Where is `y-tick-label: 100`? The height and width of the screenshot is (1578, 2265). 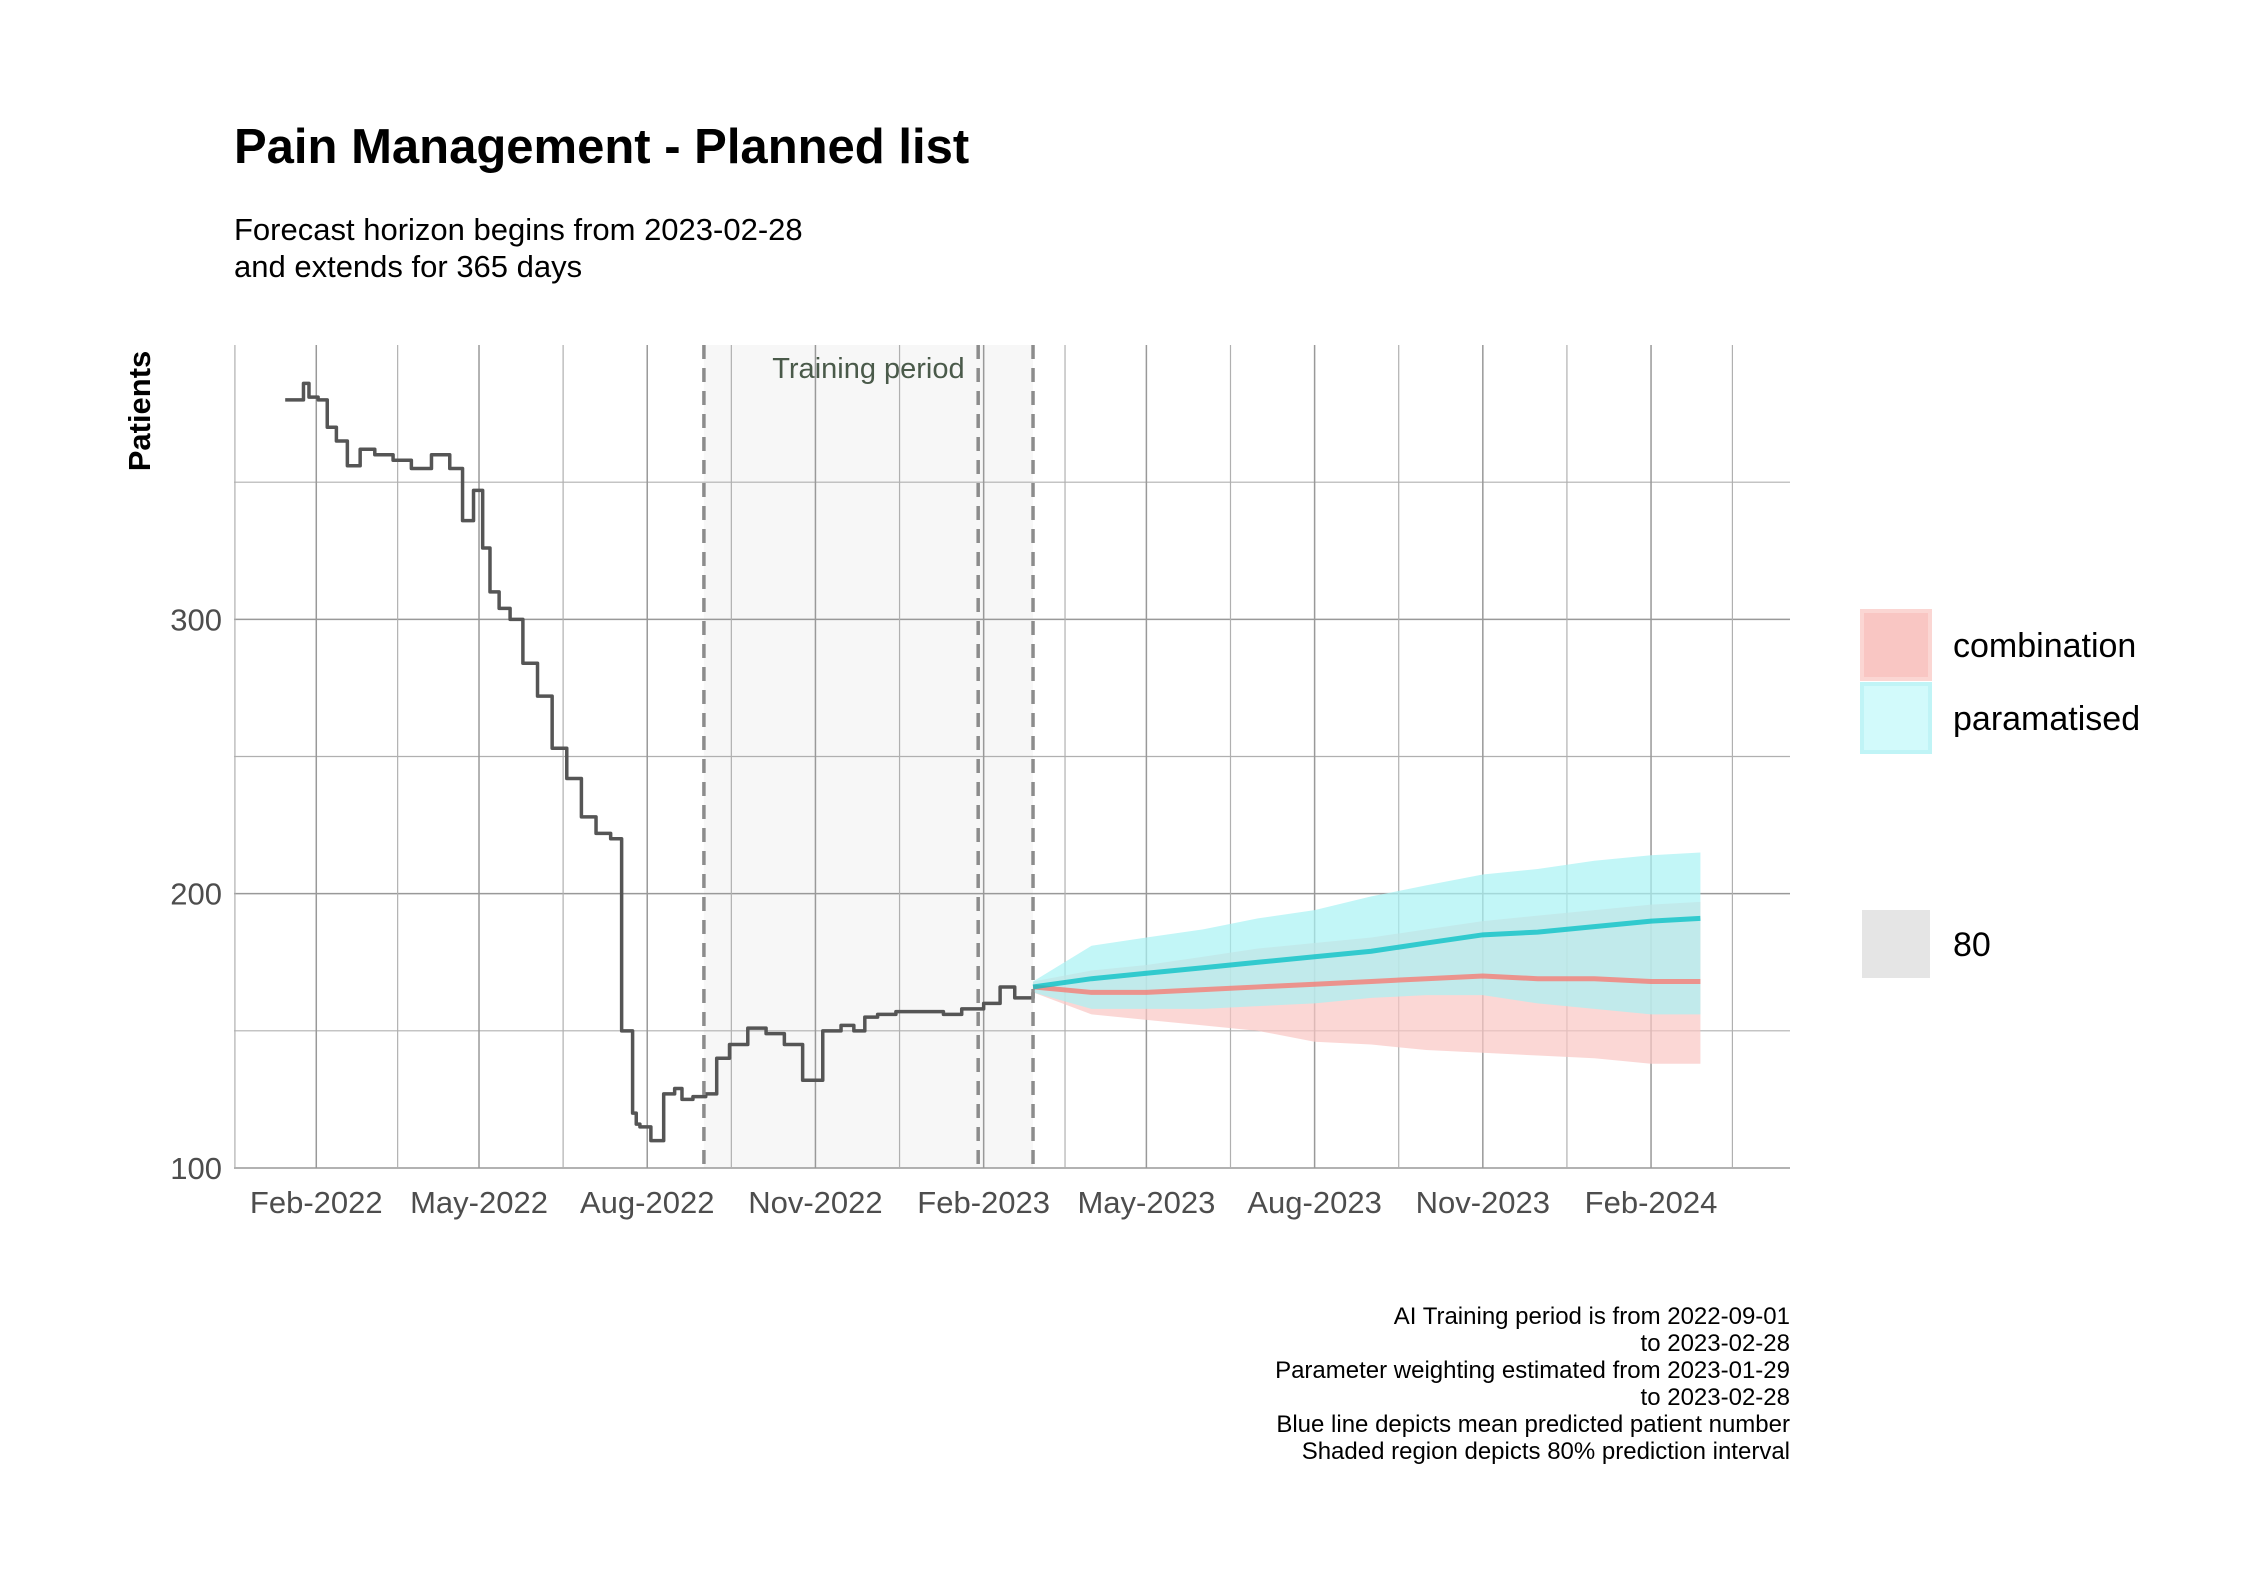 y-tick-label: 100 is located at coordinates (196, 1168).